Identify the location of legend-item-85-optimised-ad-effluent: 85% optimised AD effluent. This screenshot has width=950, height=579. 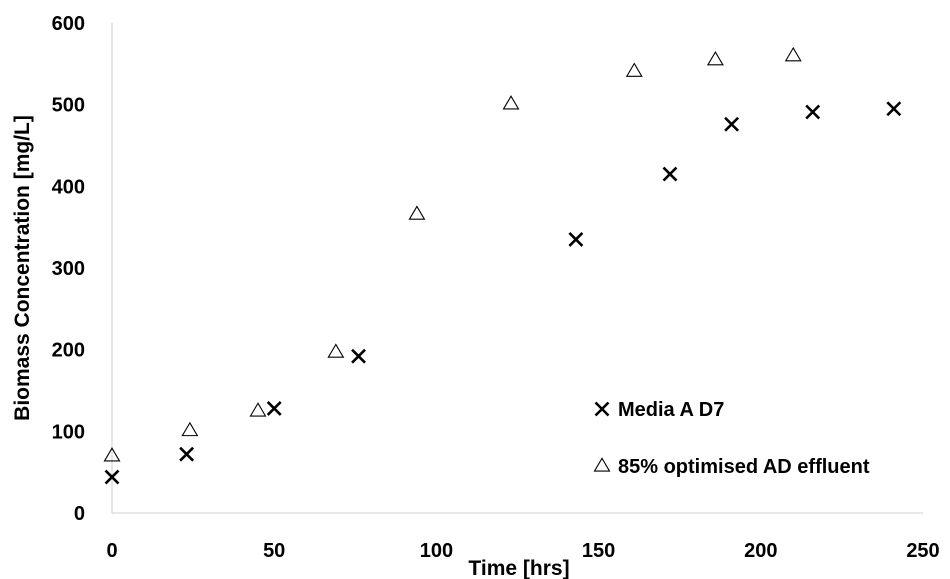
(731, 467).